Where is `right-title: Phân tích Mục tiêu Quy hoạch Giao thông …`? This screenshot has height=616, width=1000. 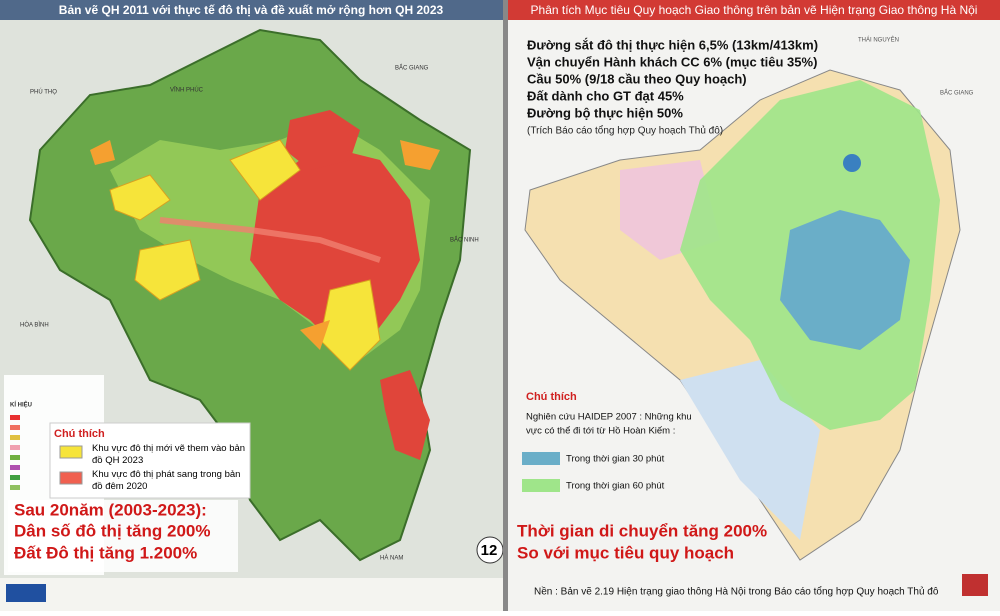
right-title: Phân tích Mục tiêu Quy hoạch Giao thông … is located at coordinates (754, 10).